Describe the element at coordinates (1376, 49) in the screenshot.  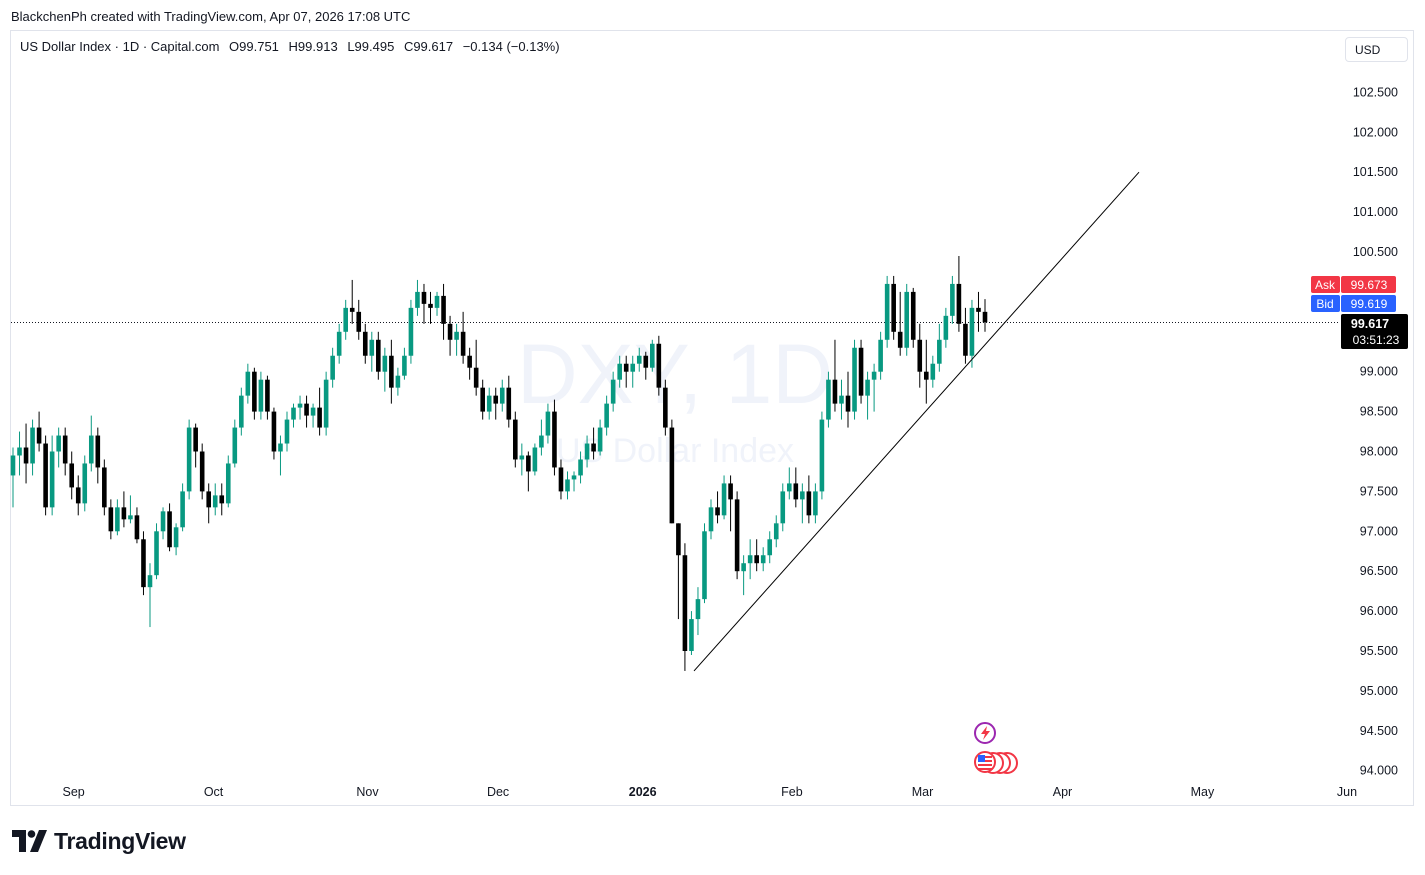
I see `currency-button: USD` at that location.